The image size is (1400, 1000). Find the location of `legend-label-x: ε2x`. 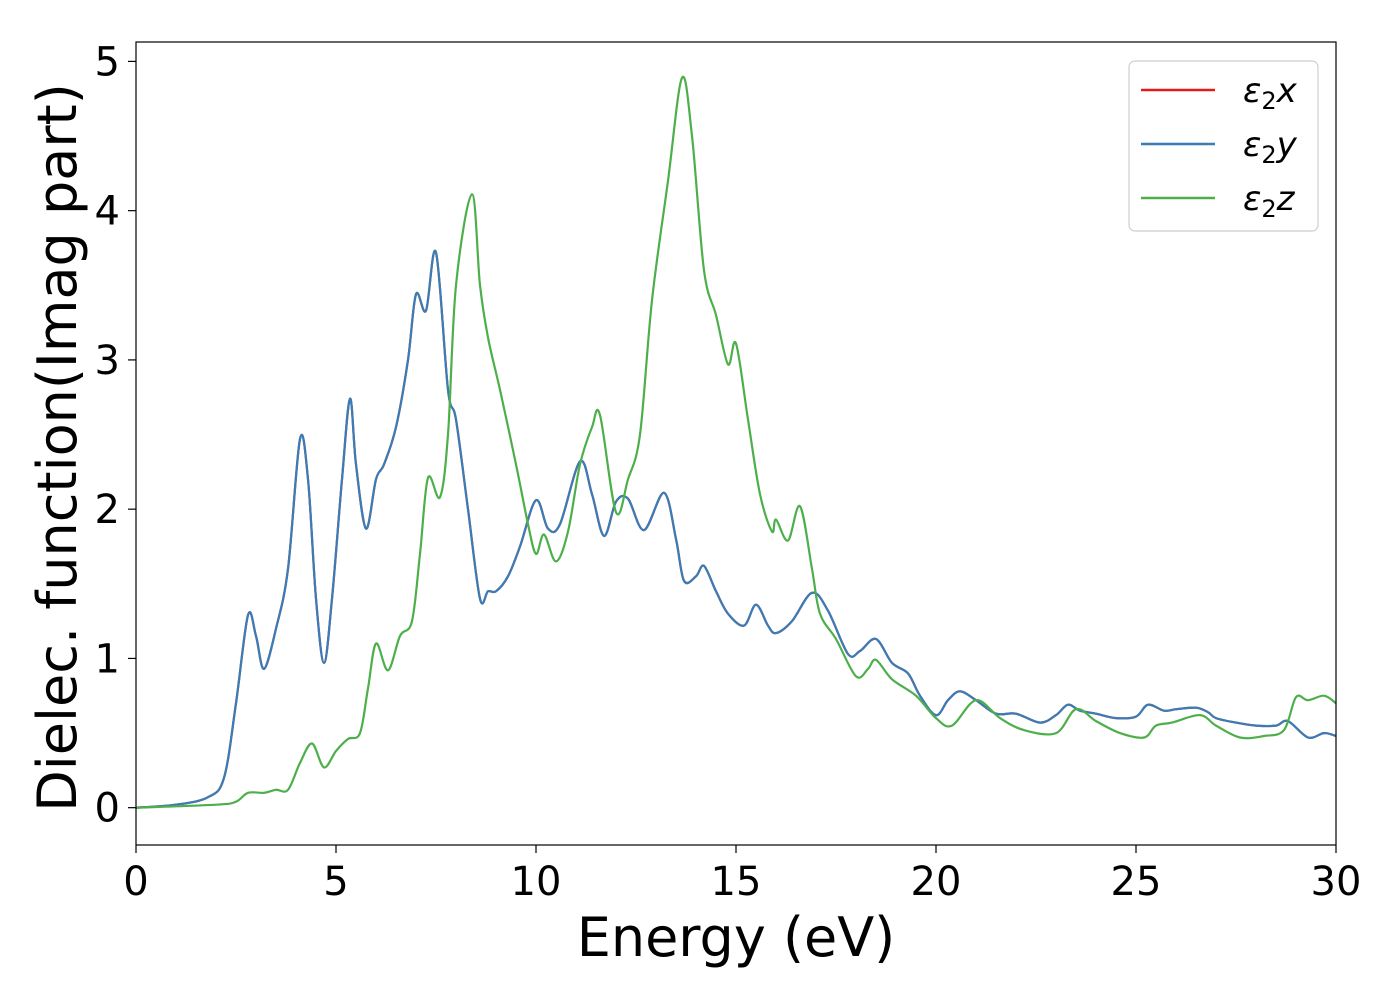

legend-label-x: ε2x is located at coordinates (1270, 93).